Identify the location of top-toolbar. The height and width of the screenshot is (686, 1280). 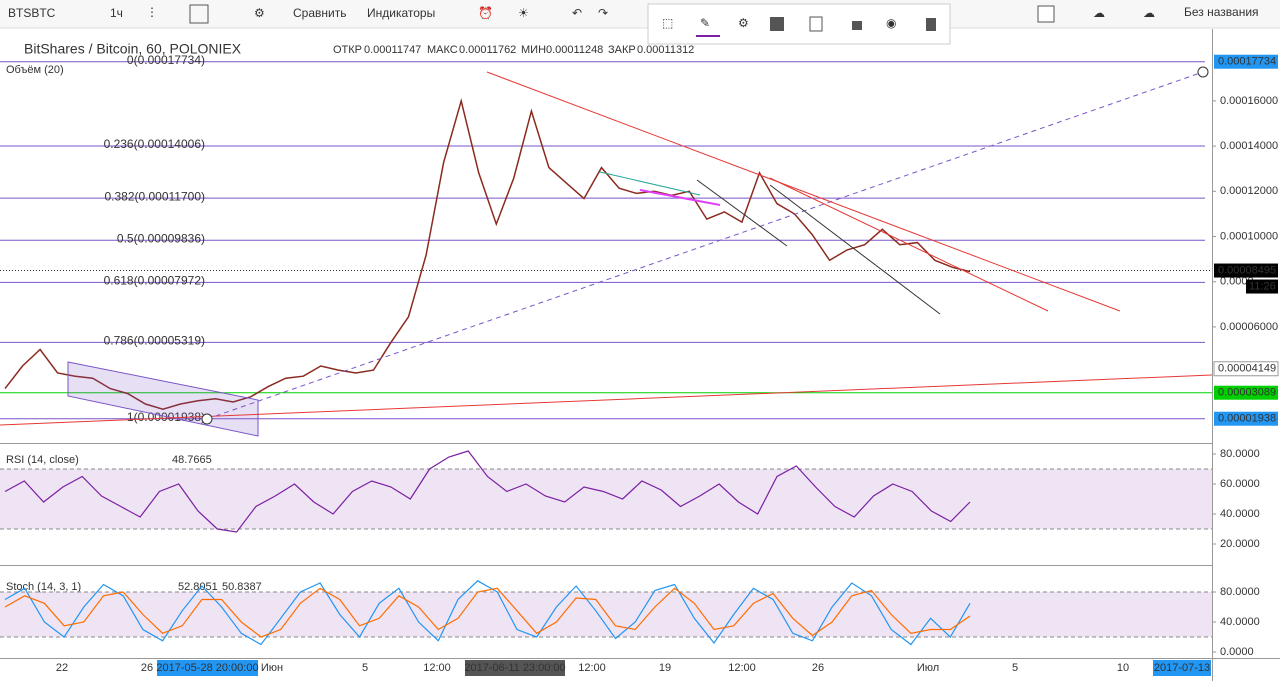
(640, 14).